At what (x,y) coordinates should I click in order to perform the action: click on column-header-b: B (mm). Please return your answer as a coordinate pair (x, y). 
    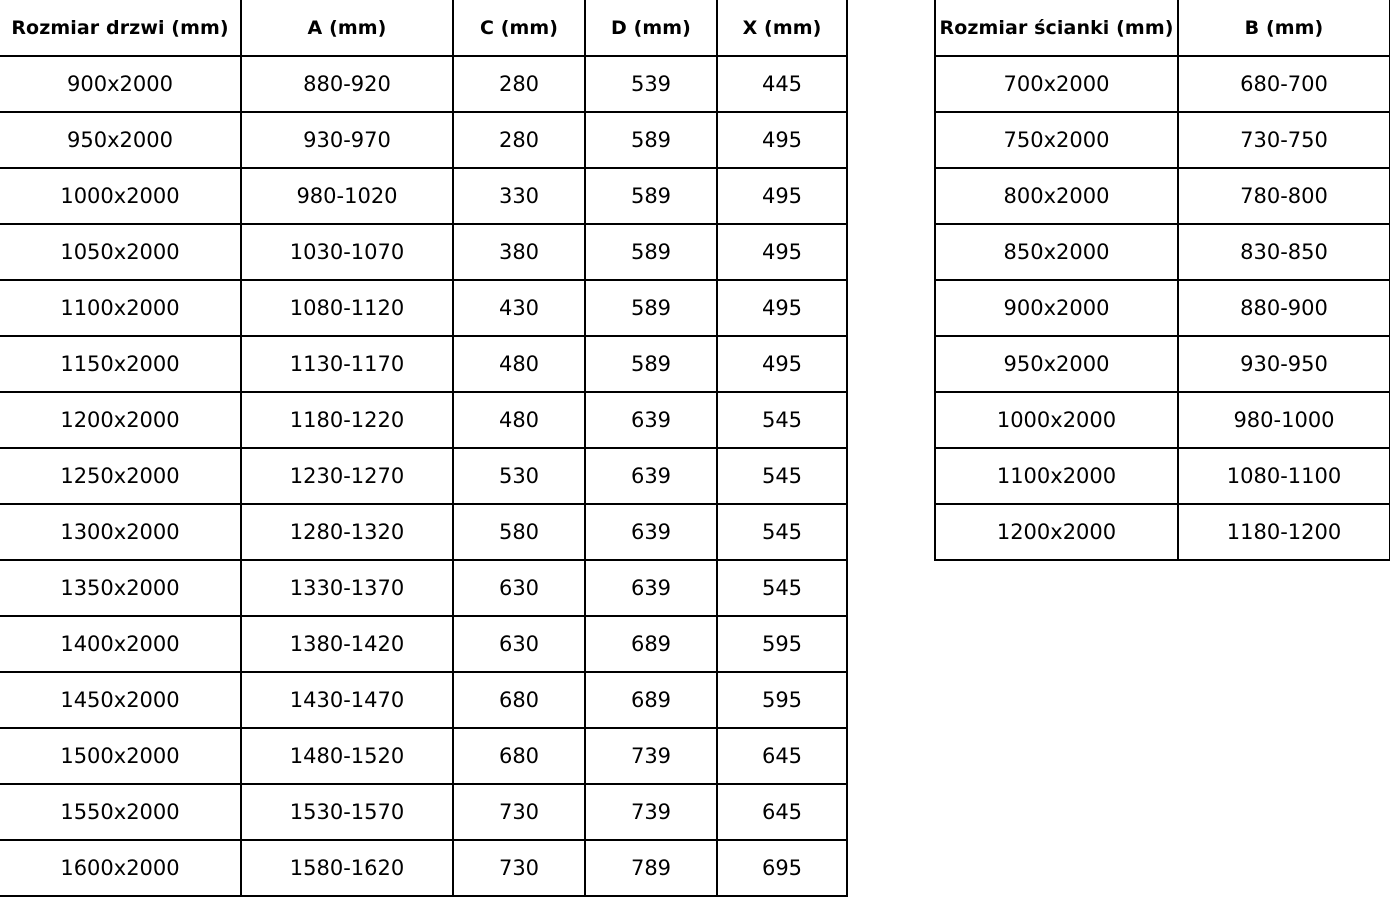
    Looking at the image, I should click on (1283, 28).